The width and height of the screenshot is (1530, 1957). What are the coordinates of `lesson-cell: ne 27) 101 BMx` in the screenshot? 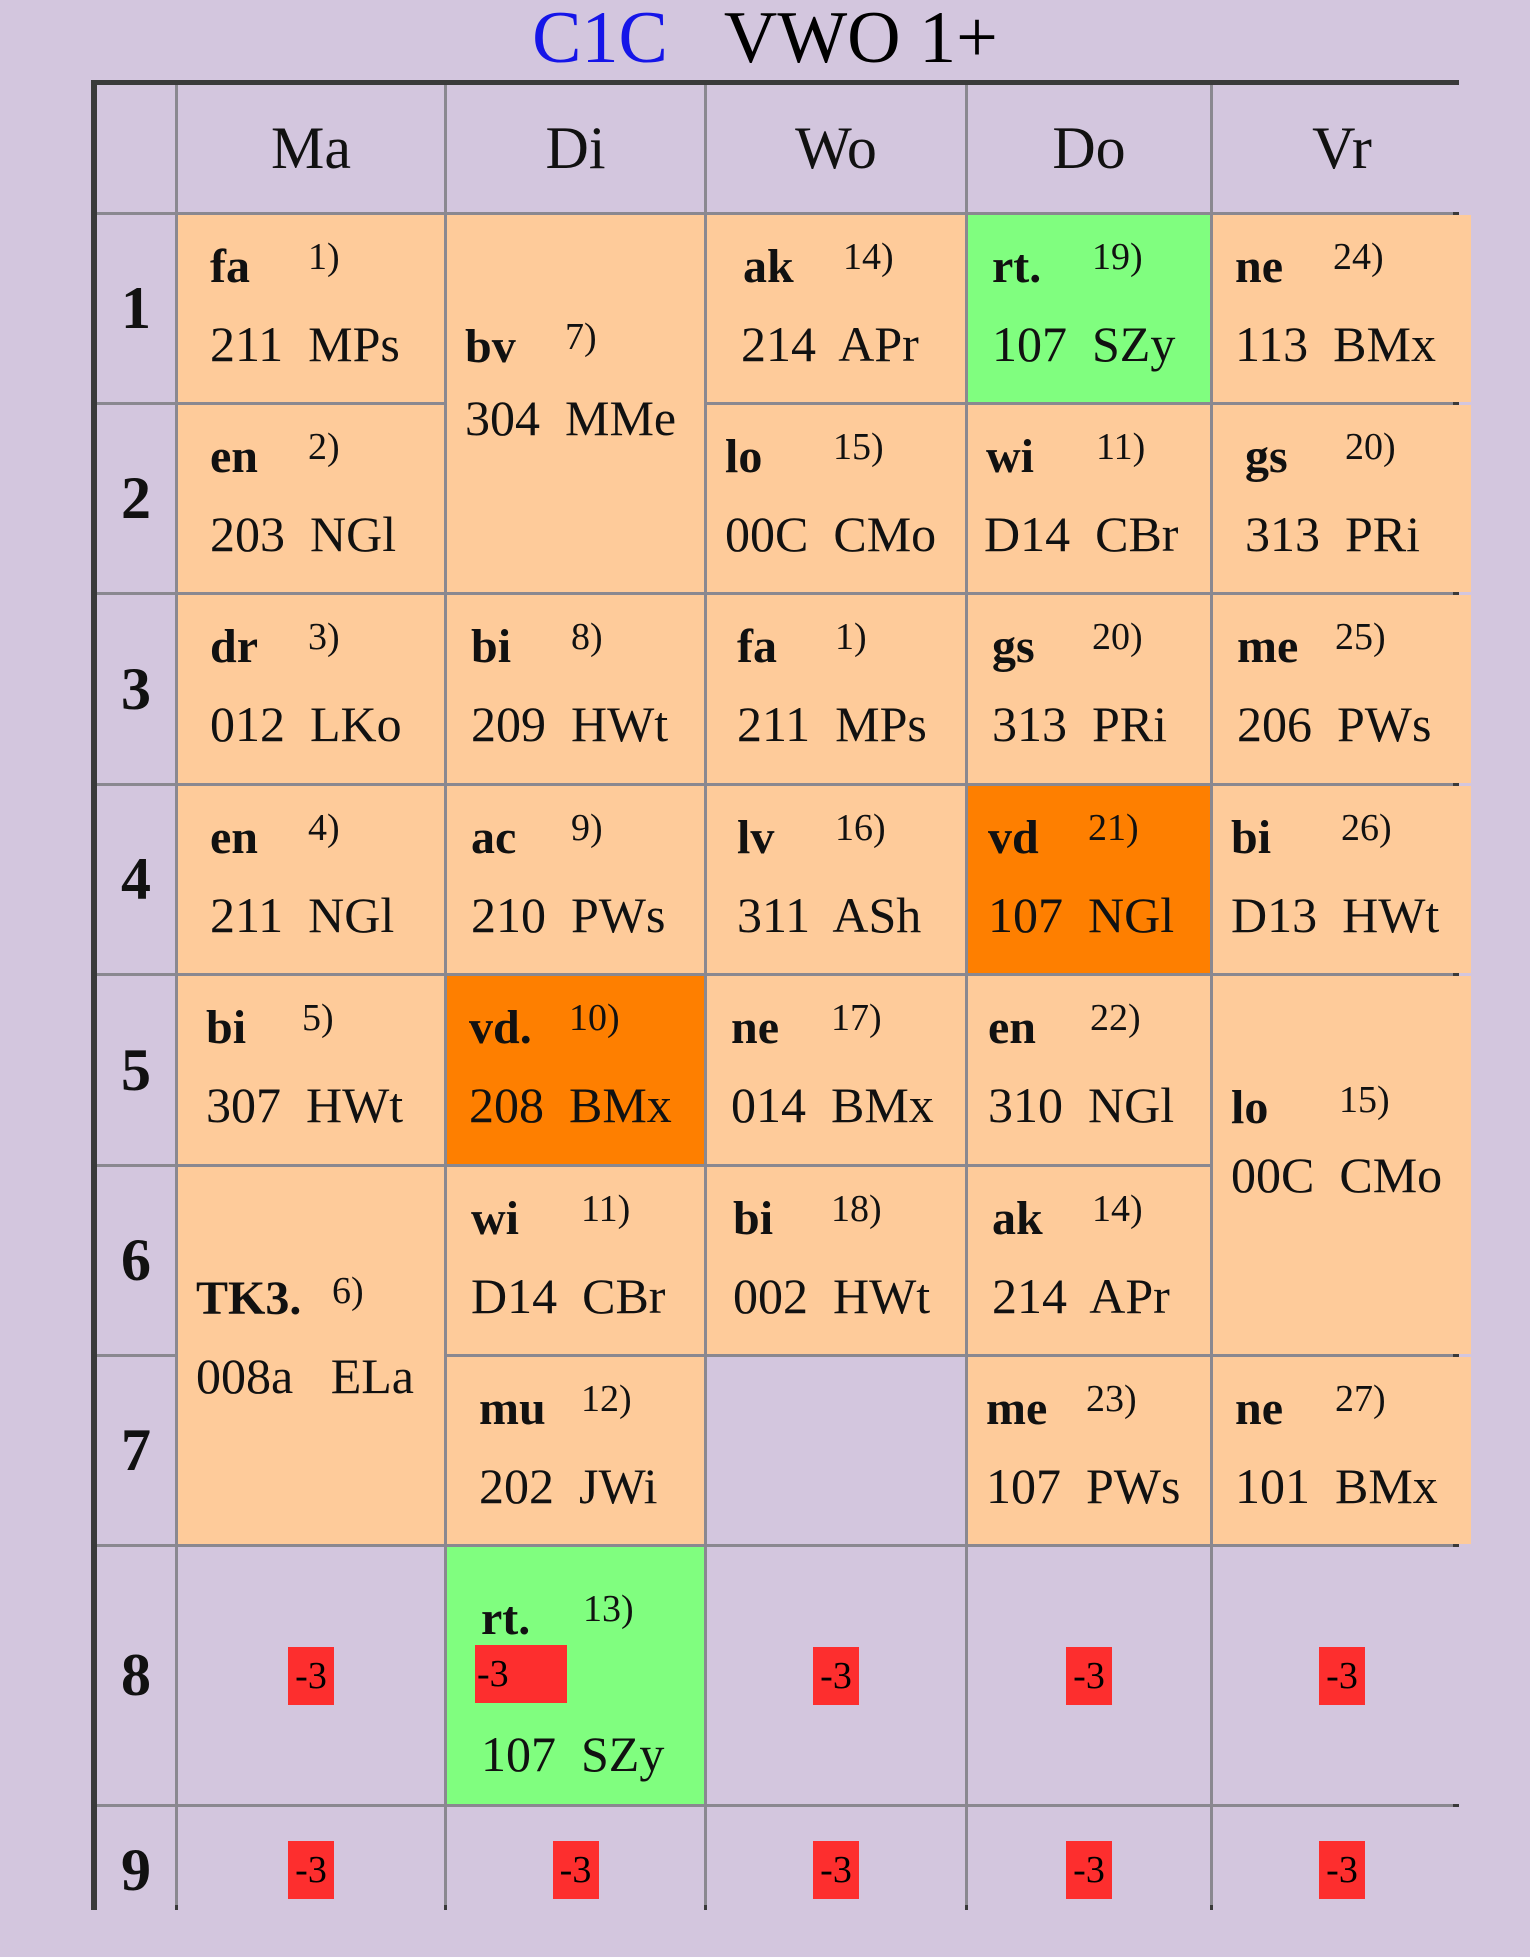 It's located at (1342, 1450).